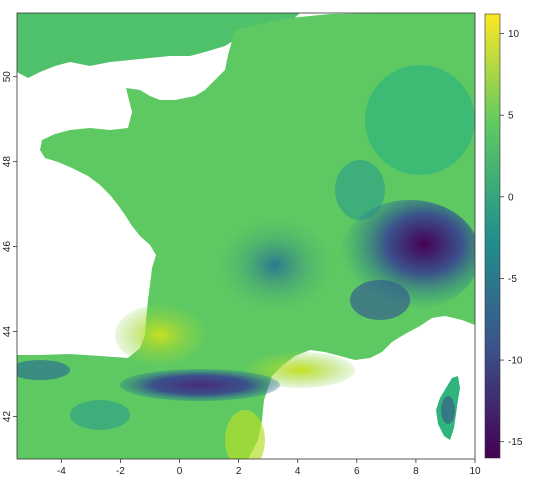  What do you see at coordinates (492, 236) in the screenshot?
I see `colorbar` at bounding box center [492, 236].